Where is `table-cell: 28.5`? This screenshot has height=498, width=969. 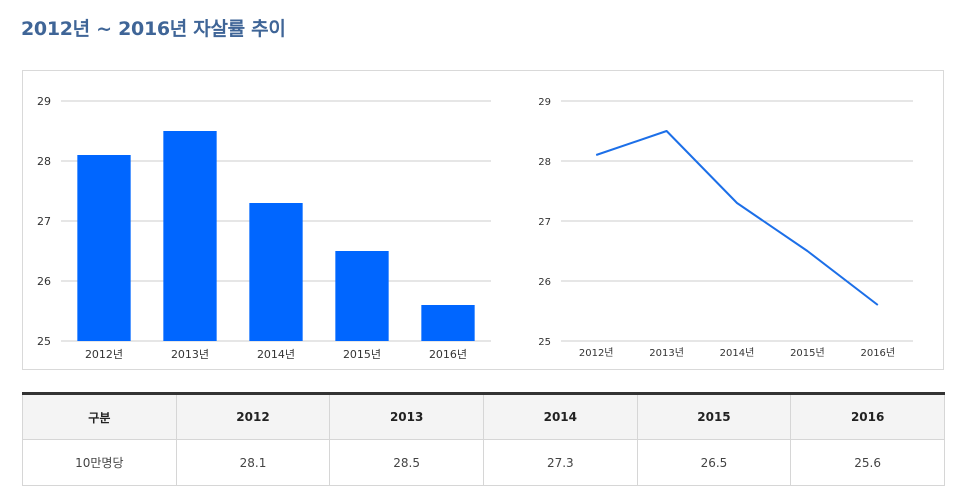 table-cell: 28.5 is located at coordinates (406, 462).